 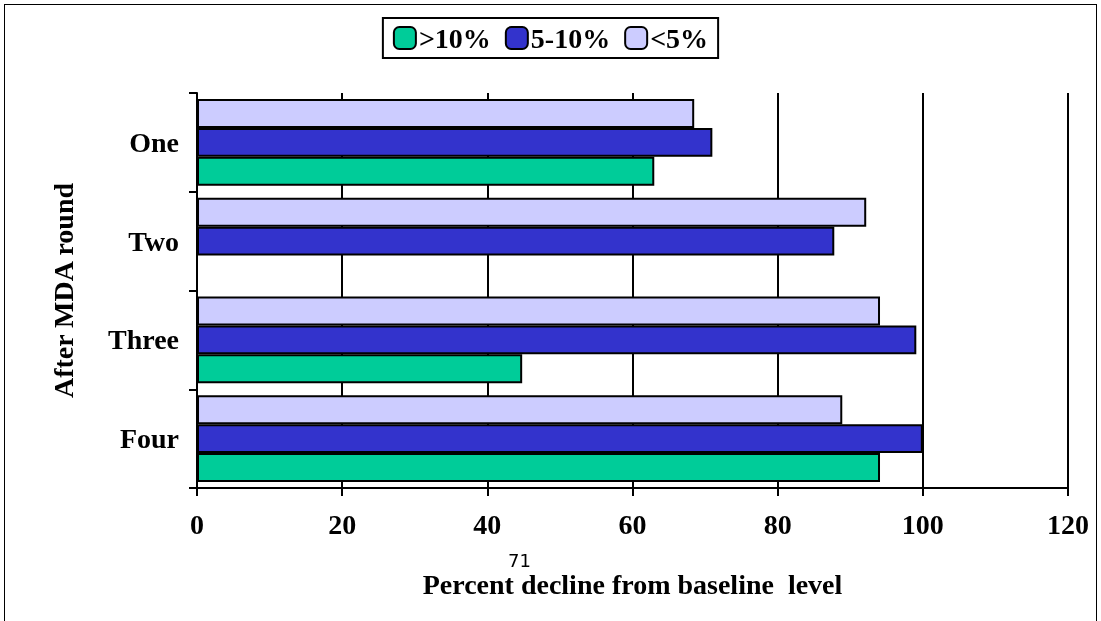 I want to click on x-tick-label: 40, so click(x=487, y=524).